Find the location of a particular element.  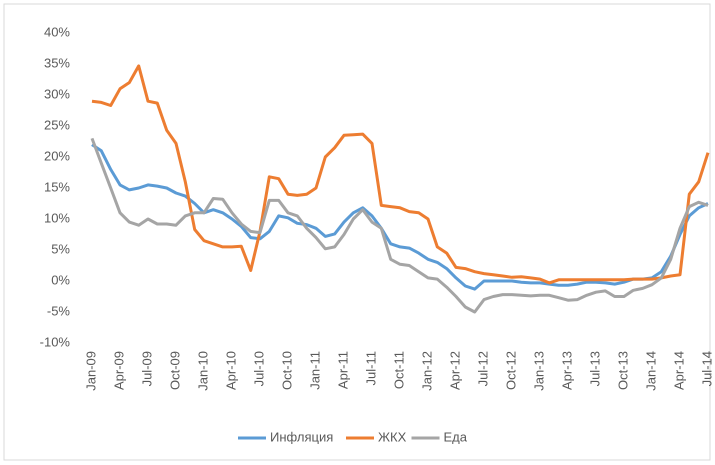

legend-label: Еда is located at coordinates (456, 436).